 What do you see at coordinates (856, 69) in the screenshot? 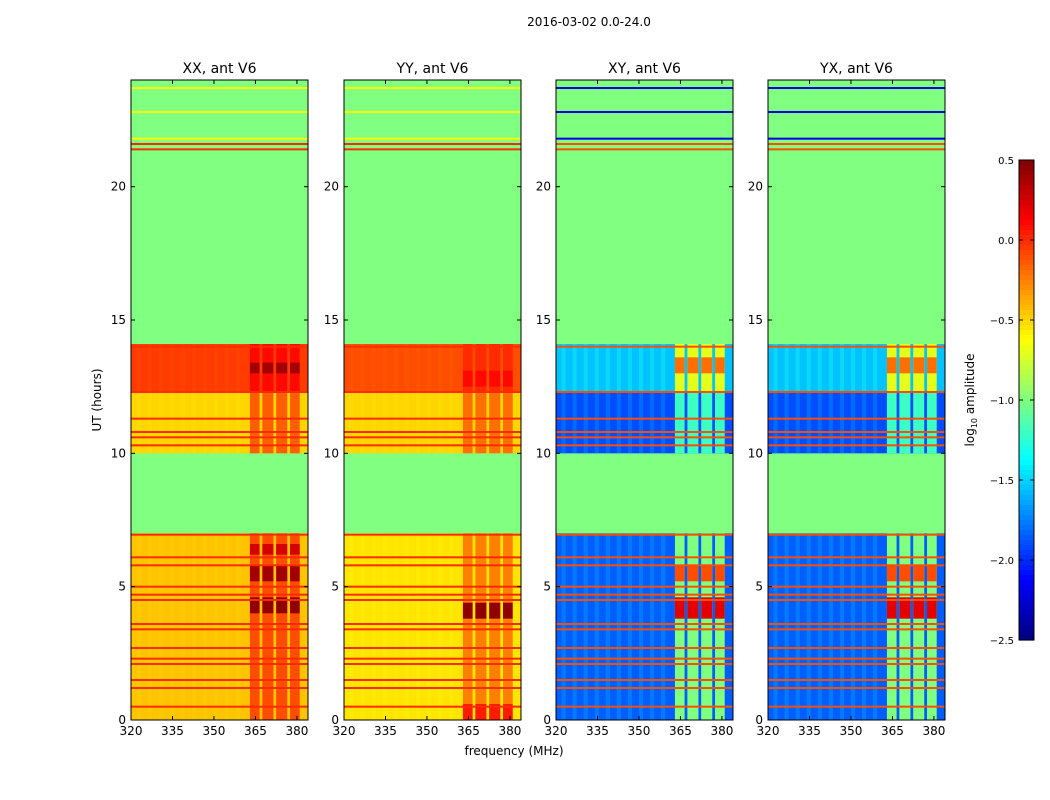
I see `panel-title: YX, ant V6` at bounding box center [856, 69].